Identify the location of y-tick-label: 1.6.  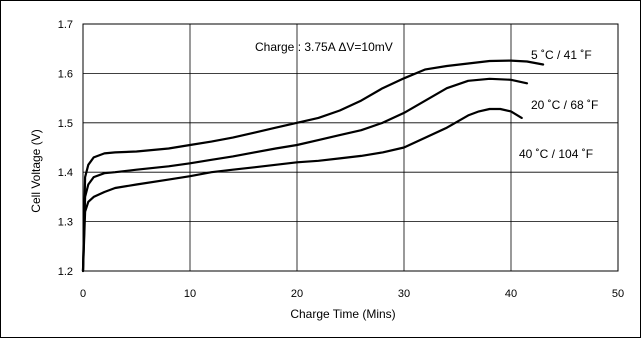
(65, 74).